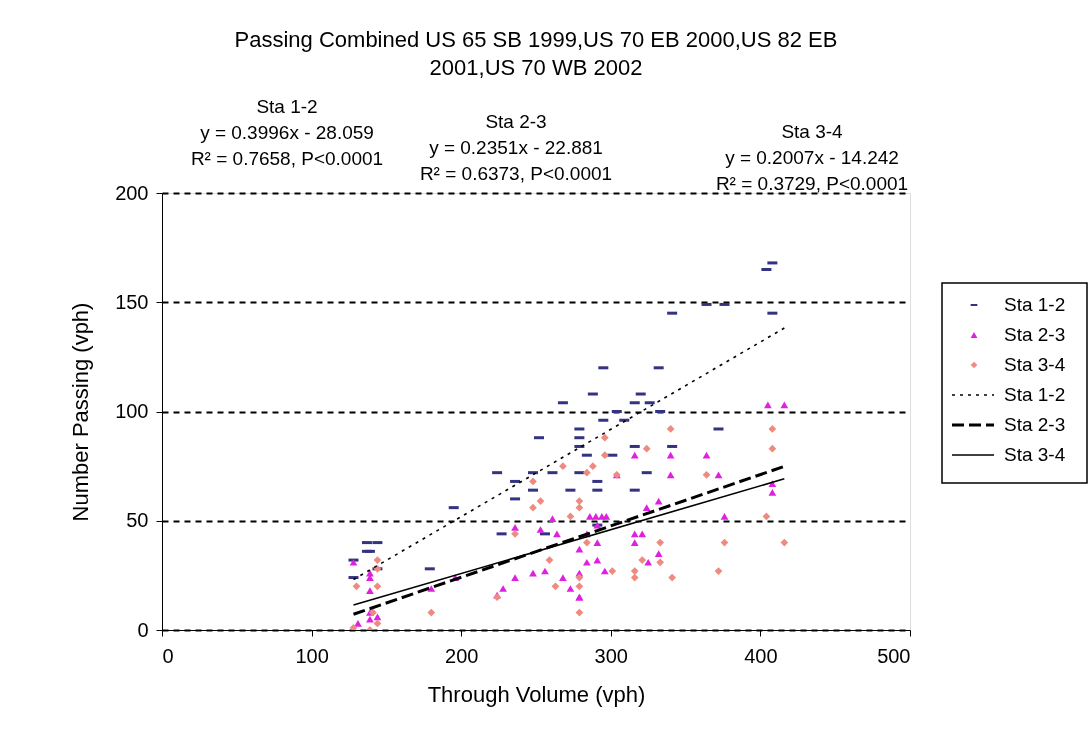 This screenshot has width=1088, height=740. What do you see at coordinates (812, 157) in the screenshot?
I see `annotation: Sta 3-4 y = 0.2007x - 14.242 R² = 0.3729, P<0.0001` at bounding box center [812, 157].